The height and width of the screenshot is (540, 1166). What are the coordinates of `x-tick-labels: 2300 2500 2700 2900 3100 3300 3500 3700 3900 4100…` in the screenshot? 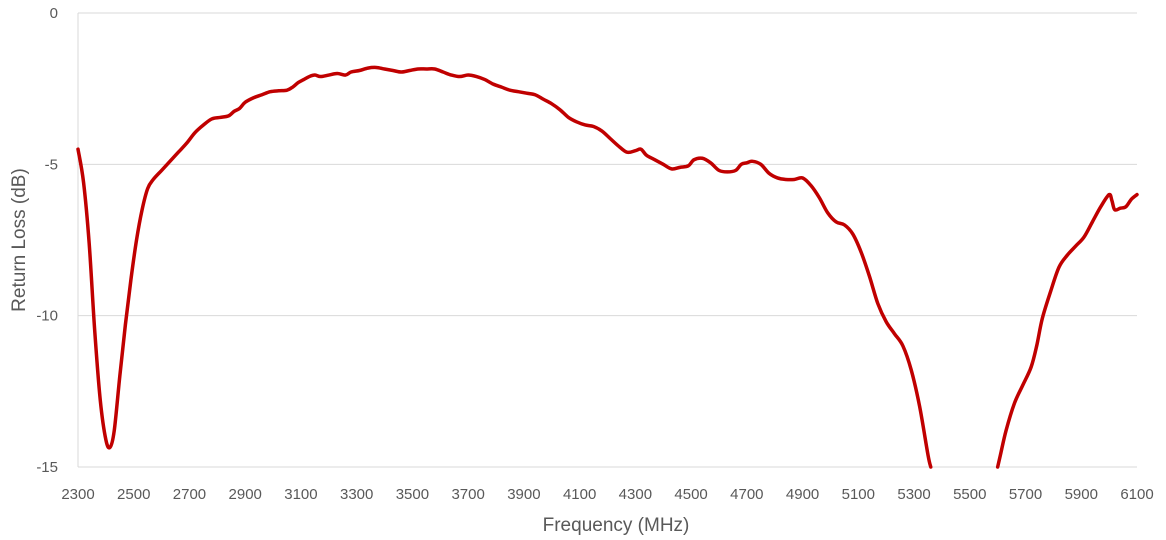 It's located at (607, 494).